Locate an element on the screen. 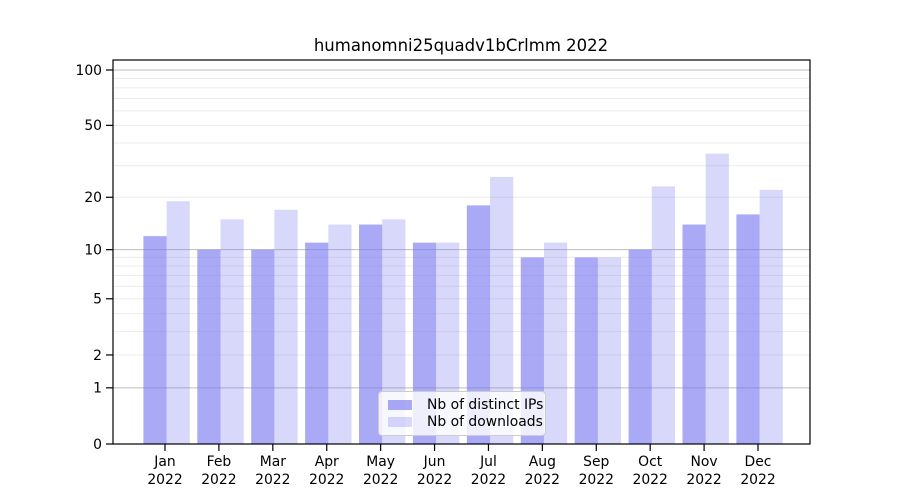 The image size is (900, 500). x-tick-label-month-nov: Nov is located at coordinates (704, 462).